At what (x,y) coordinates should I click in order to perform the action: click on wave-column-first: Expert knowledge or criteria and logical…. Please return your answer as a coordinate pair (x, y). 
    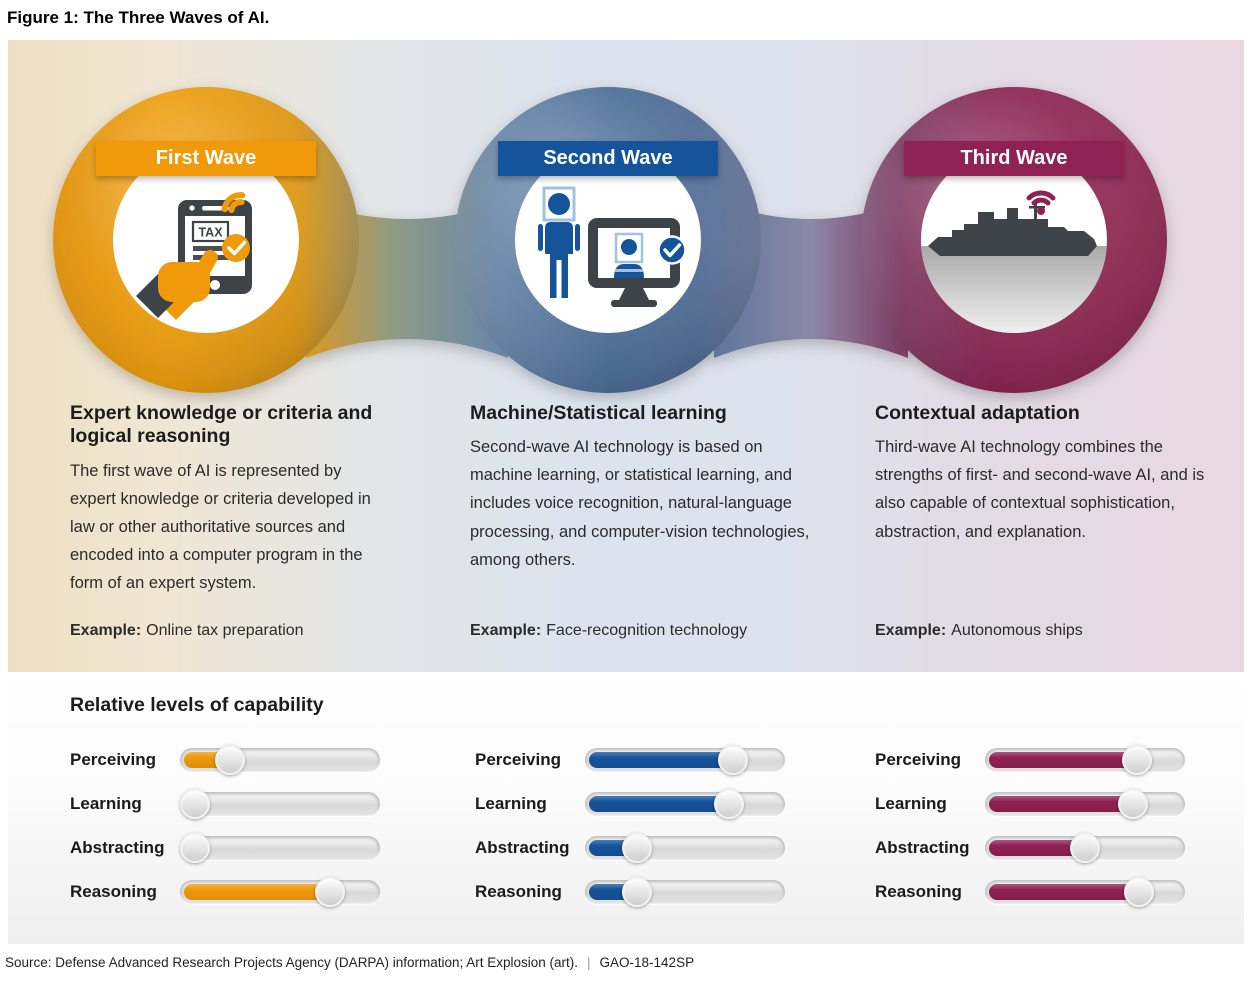
    Looking at the image, I should click on (227, 520).